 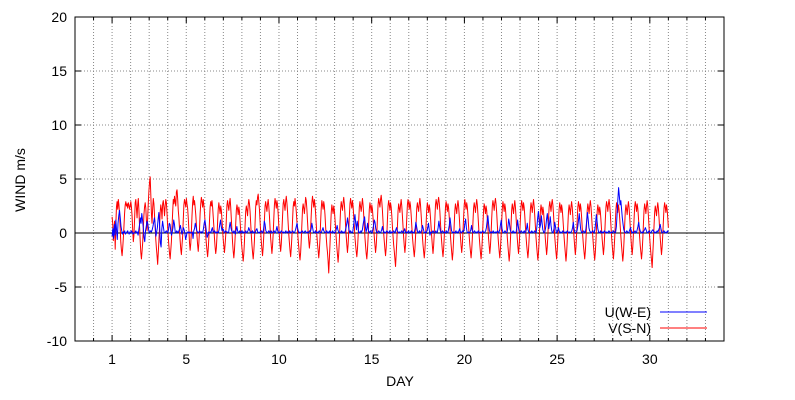 I want to click on x-tick-label: 25, so click(x=557, y=359).